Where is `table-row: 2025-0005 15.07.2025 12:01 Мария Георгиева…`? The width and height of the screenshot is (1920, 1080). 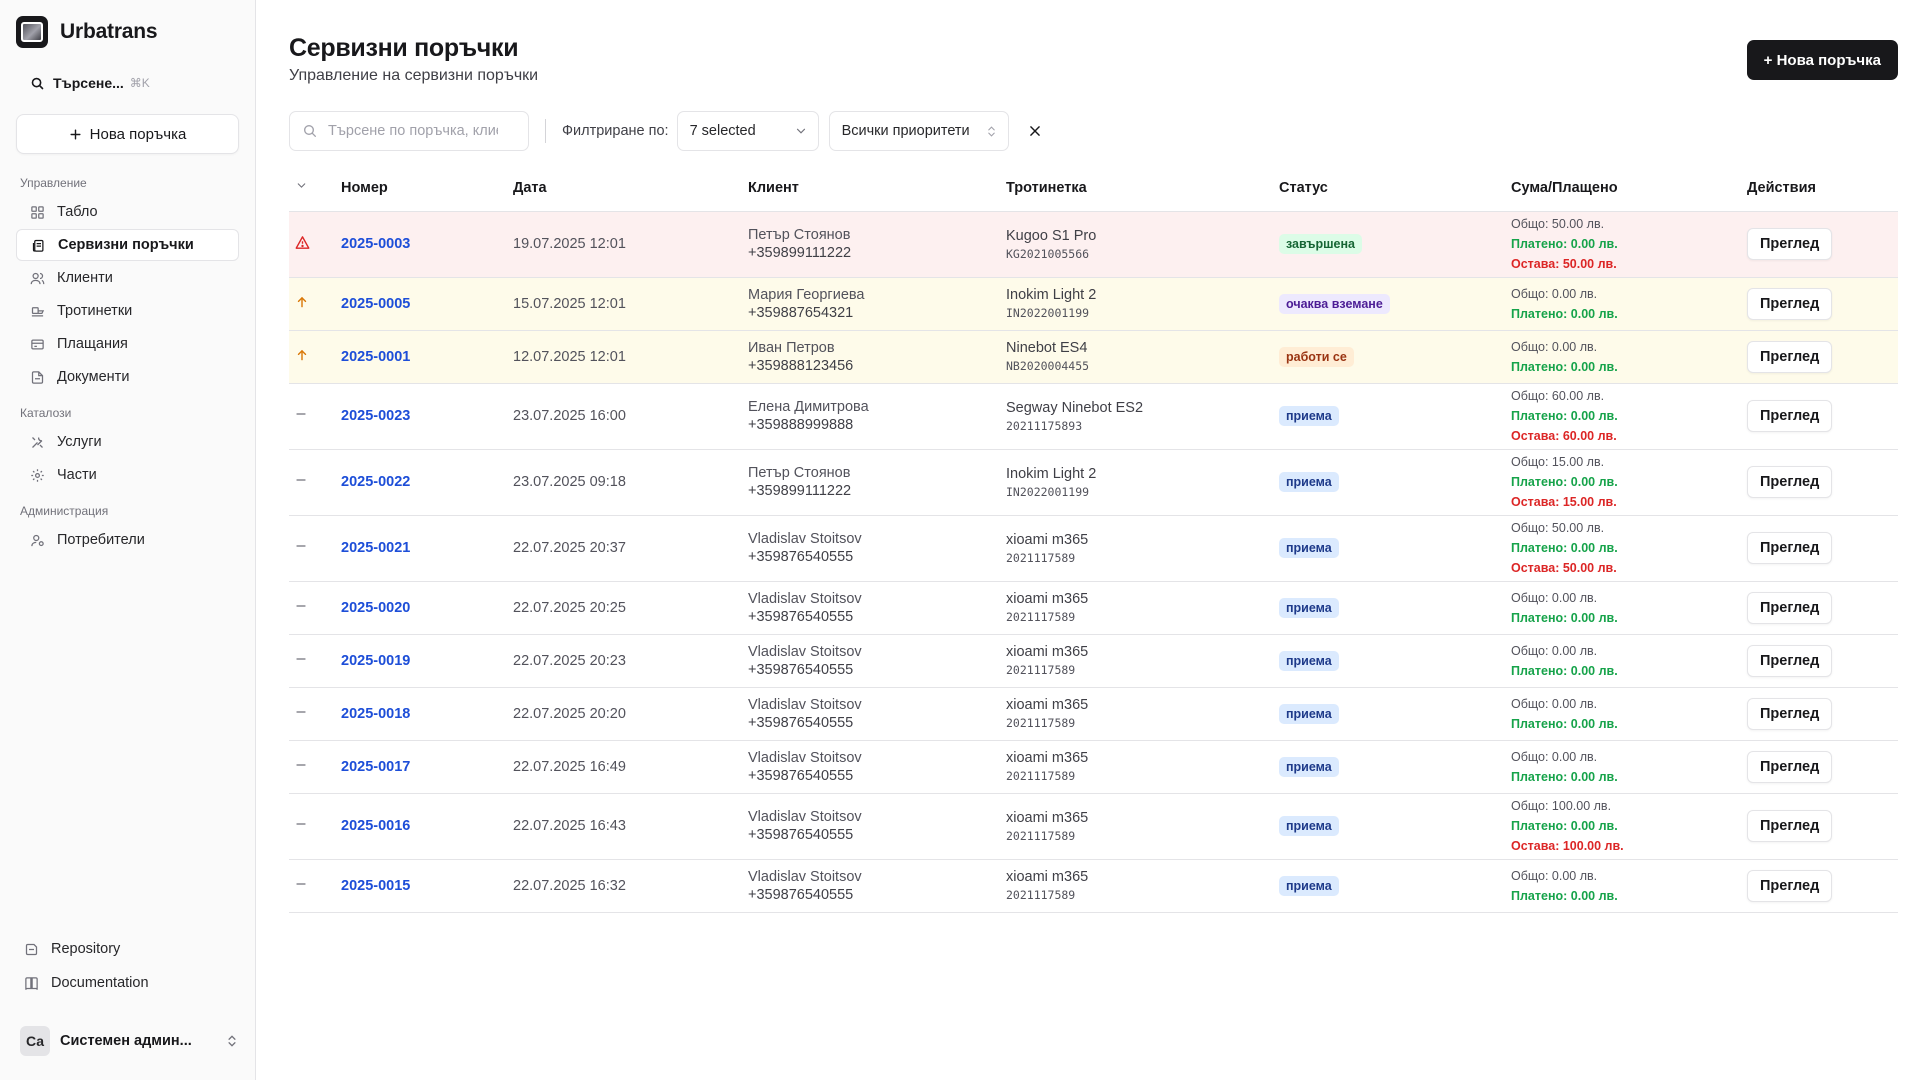 table-row: 2025-0005 15.07.2025 12:01 Мария Георгиева… is located at coordinates (1093, 304).